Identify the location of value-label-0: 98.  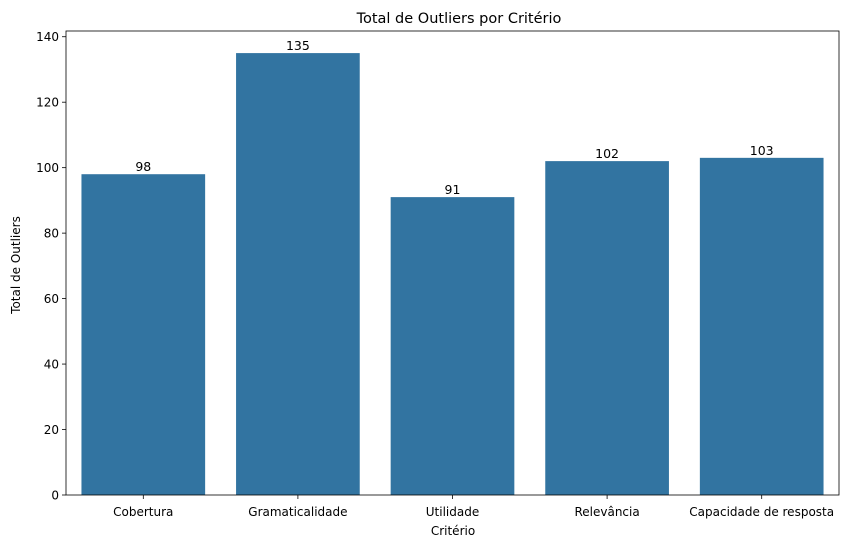
(143, 166).